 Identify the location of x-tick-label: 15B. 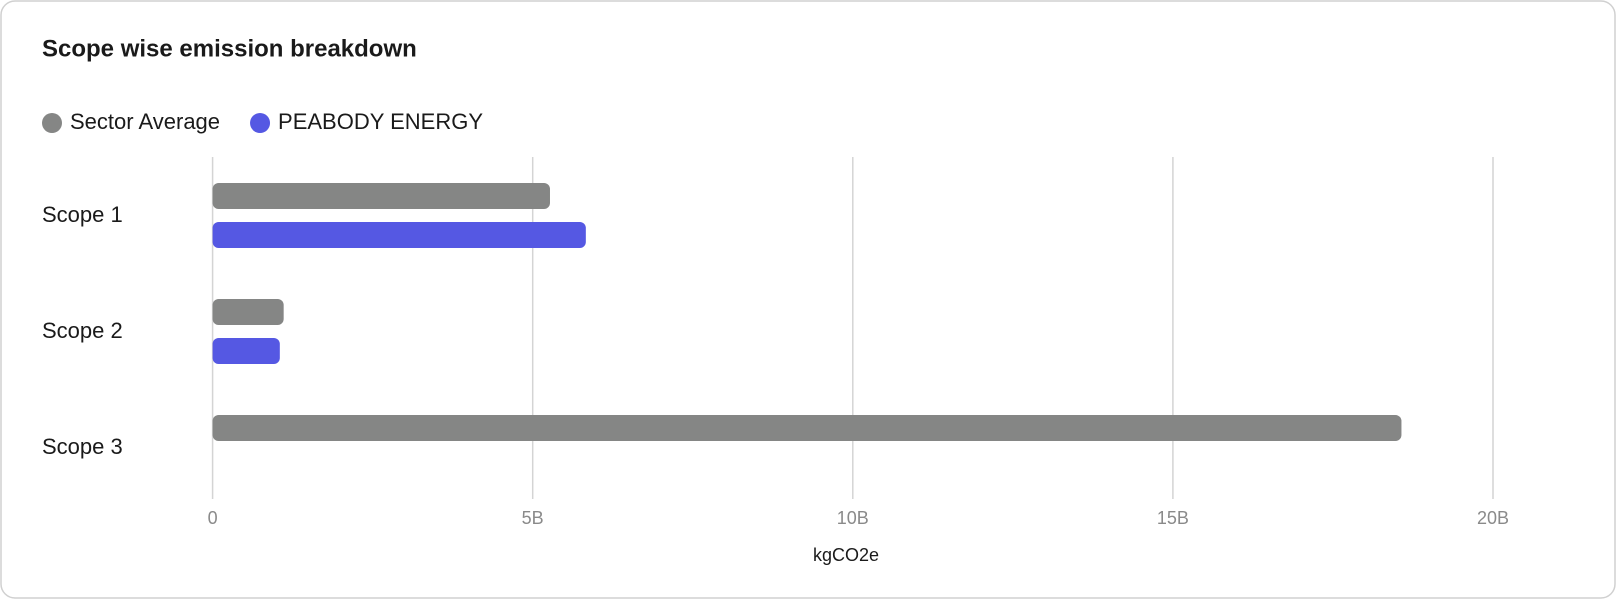
(1173, 518).